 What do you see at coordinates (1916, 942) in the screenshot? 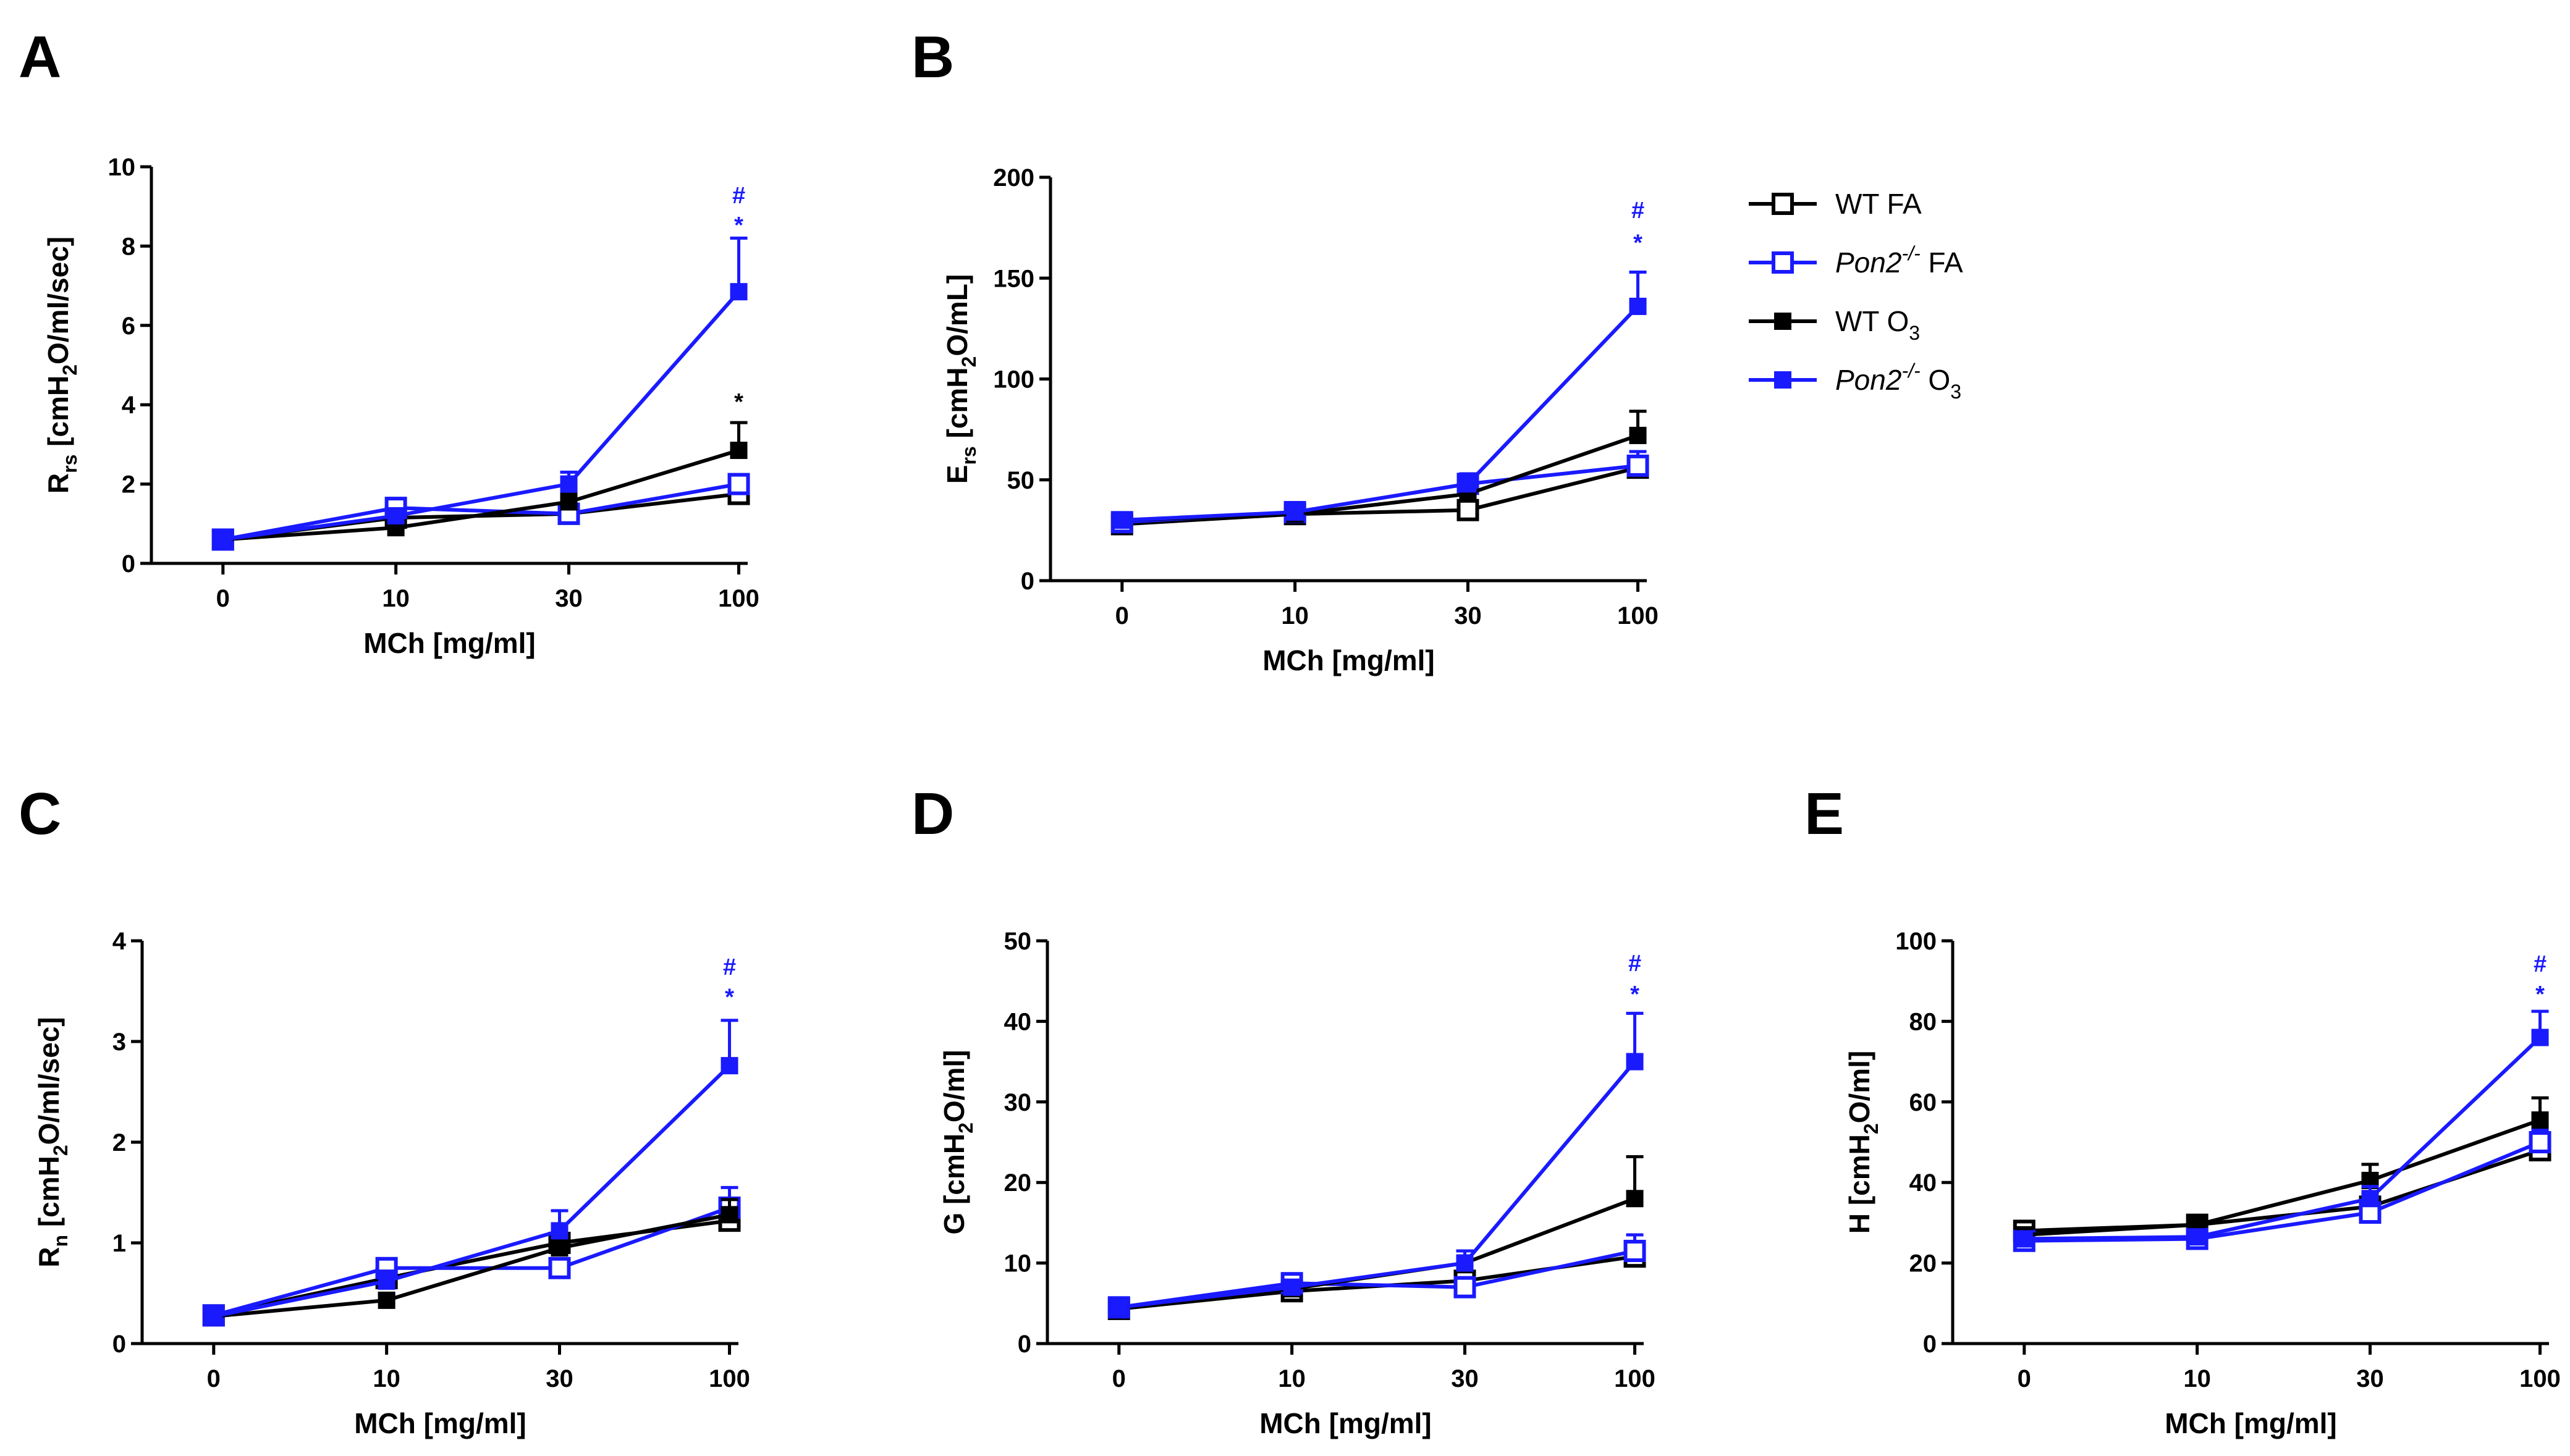
I see `y-tick-label: 100` at bounding box center [1916, 942].